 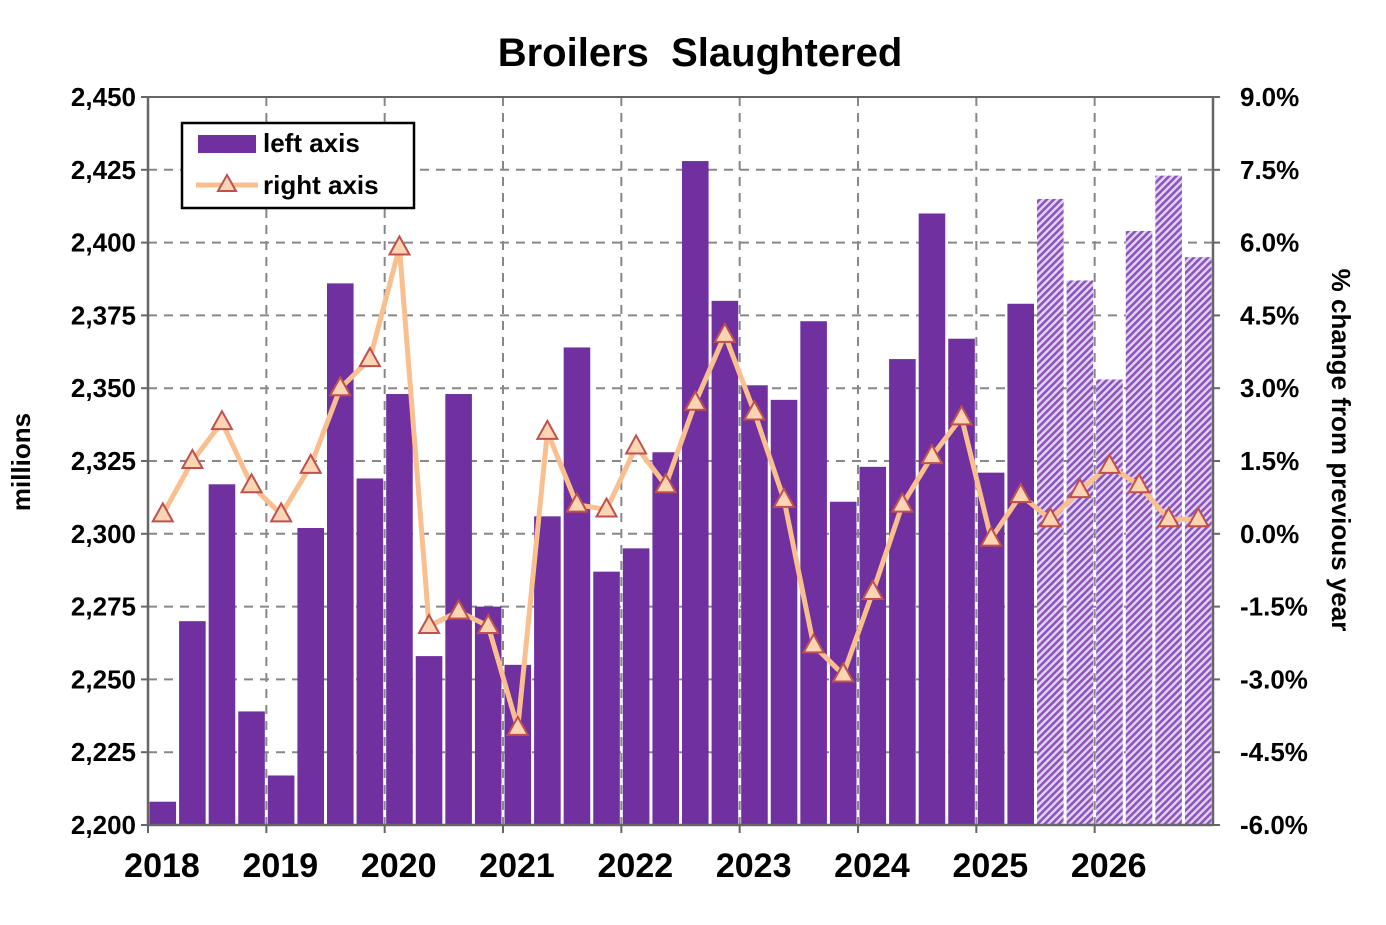 I want to click on y2-tick-label: -3.0%, so click(x=1274, y=679).